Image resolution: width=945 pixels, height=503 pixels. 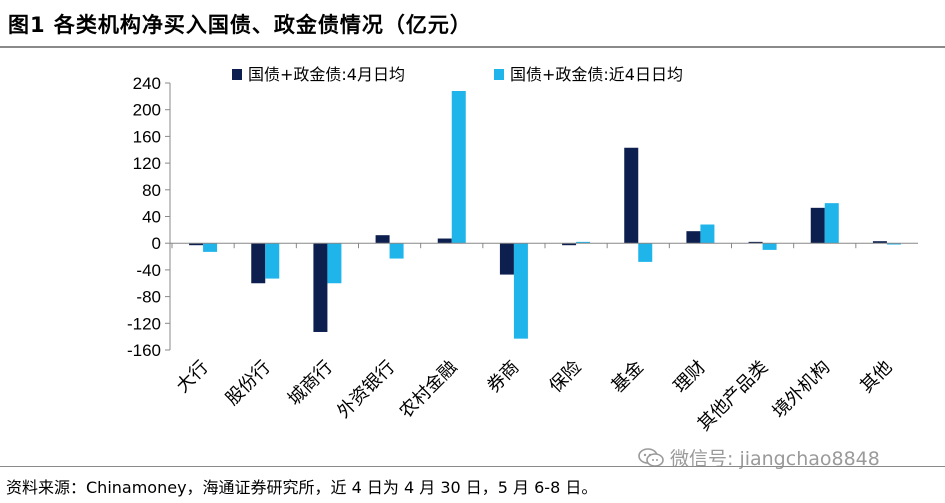 I want to click on y-tick-label: -40, so click(x=148, y=270).